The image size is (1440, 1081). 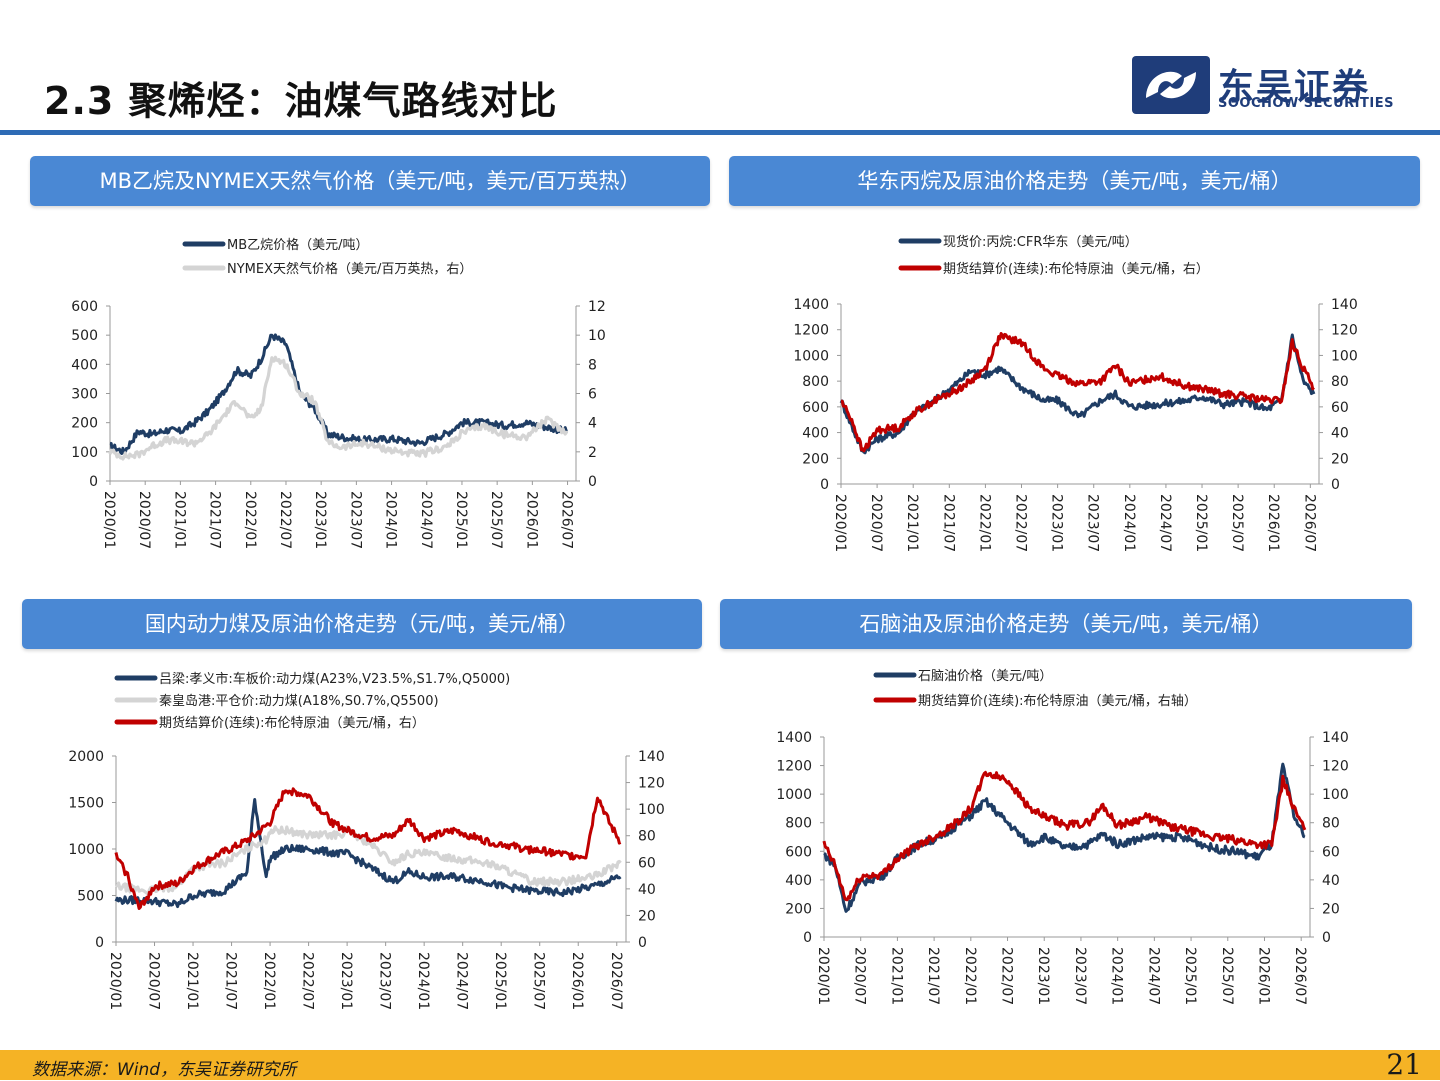 I want to click on page-title: 2.3 聚烯烃：油煤气路线对比, so click(x=301, y=101).